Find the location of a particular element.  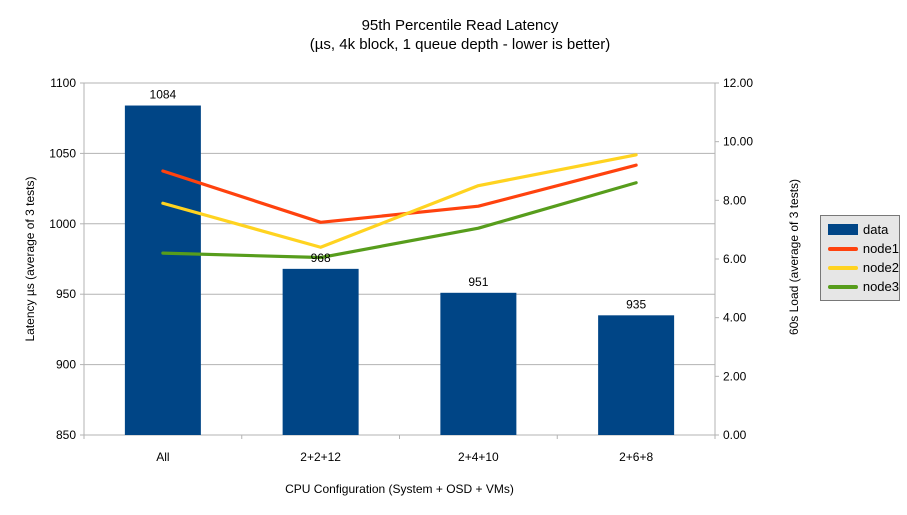

right-axis-title: 60s Load (average of 3 tests) is located at coordinates (794, 257).